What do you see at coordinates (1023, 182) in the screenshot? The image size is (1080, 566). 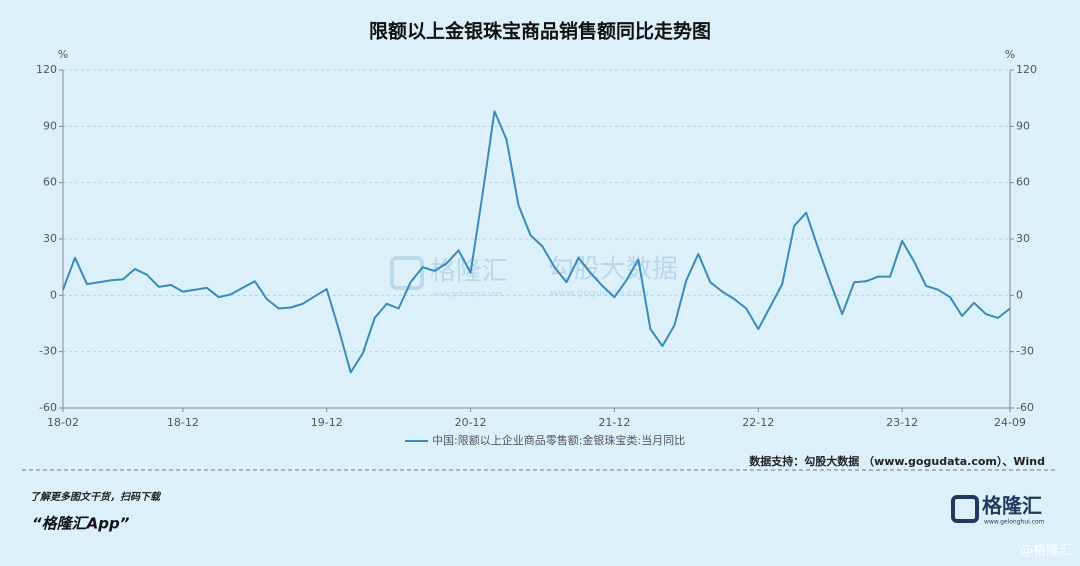 I see `y2-tick-label: 60` at bounding box center [1023, 182].